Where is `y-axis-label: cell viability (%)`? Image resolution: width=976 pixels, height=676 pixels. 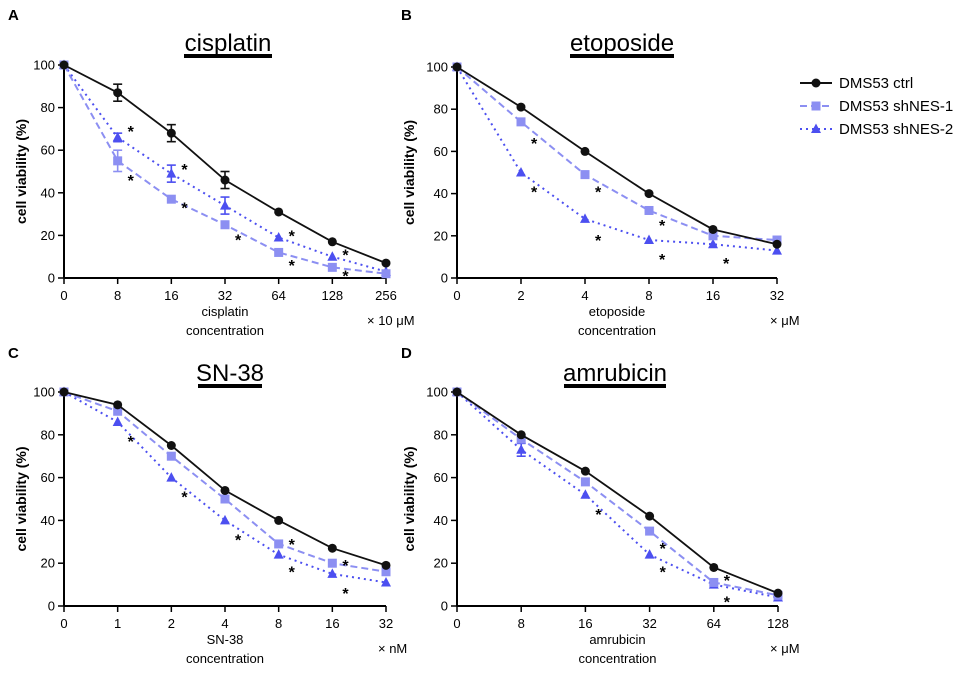 y-axis-label: cell viability (%) is located at coordinates (409, 498).